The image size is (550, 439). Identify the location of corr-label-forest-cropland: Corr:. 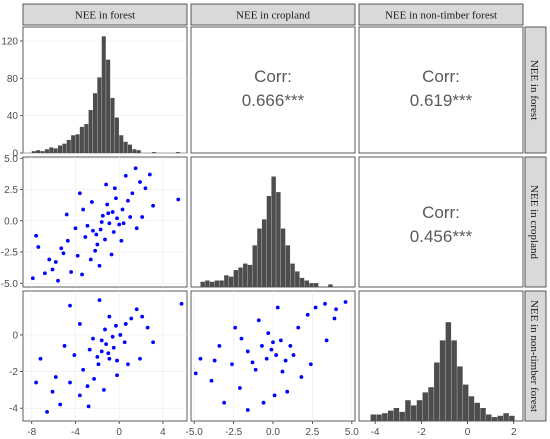
(273, 76).